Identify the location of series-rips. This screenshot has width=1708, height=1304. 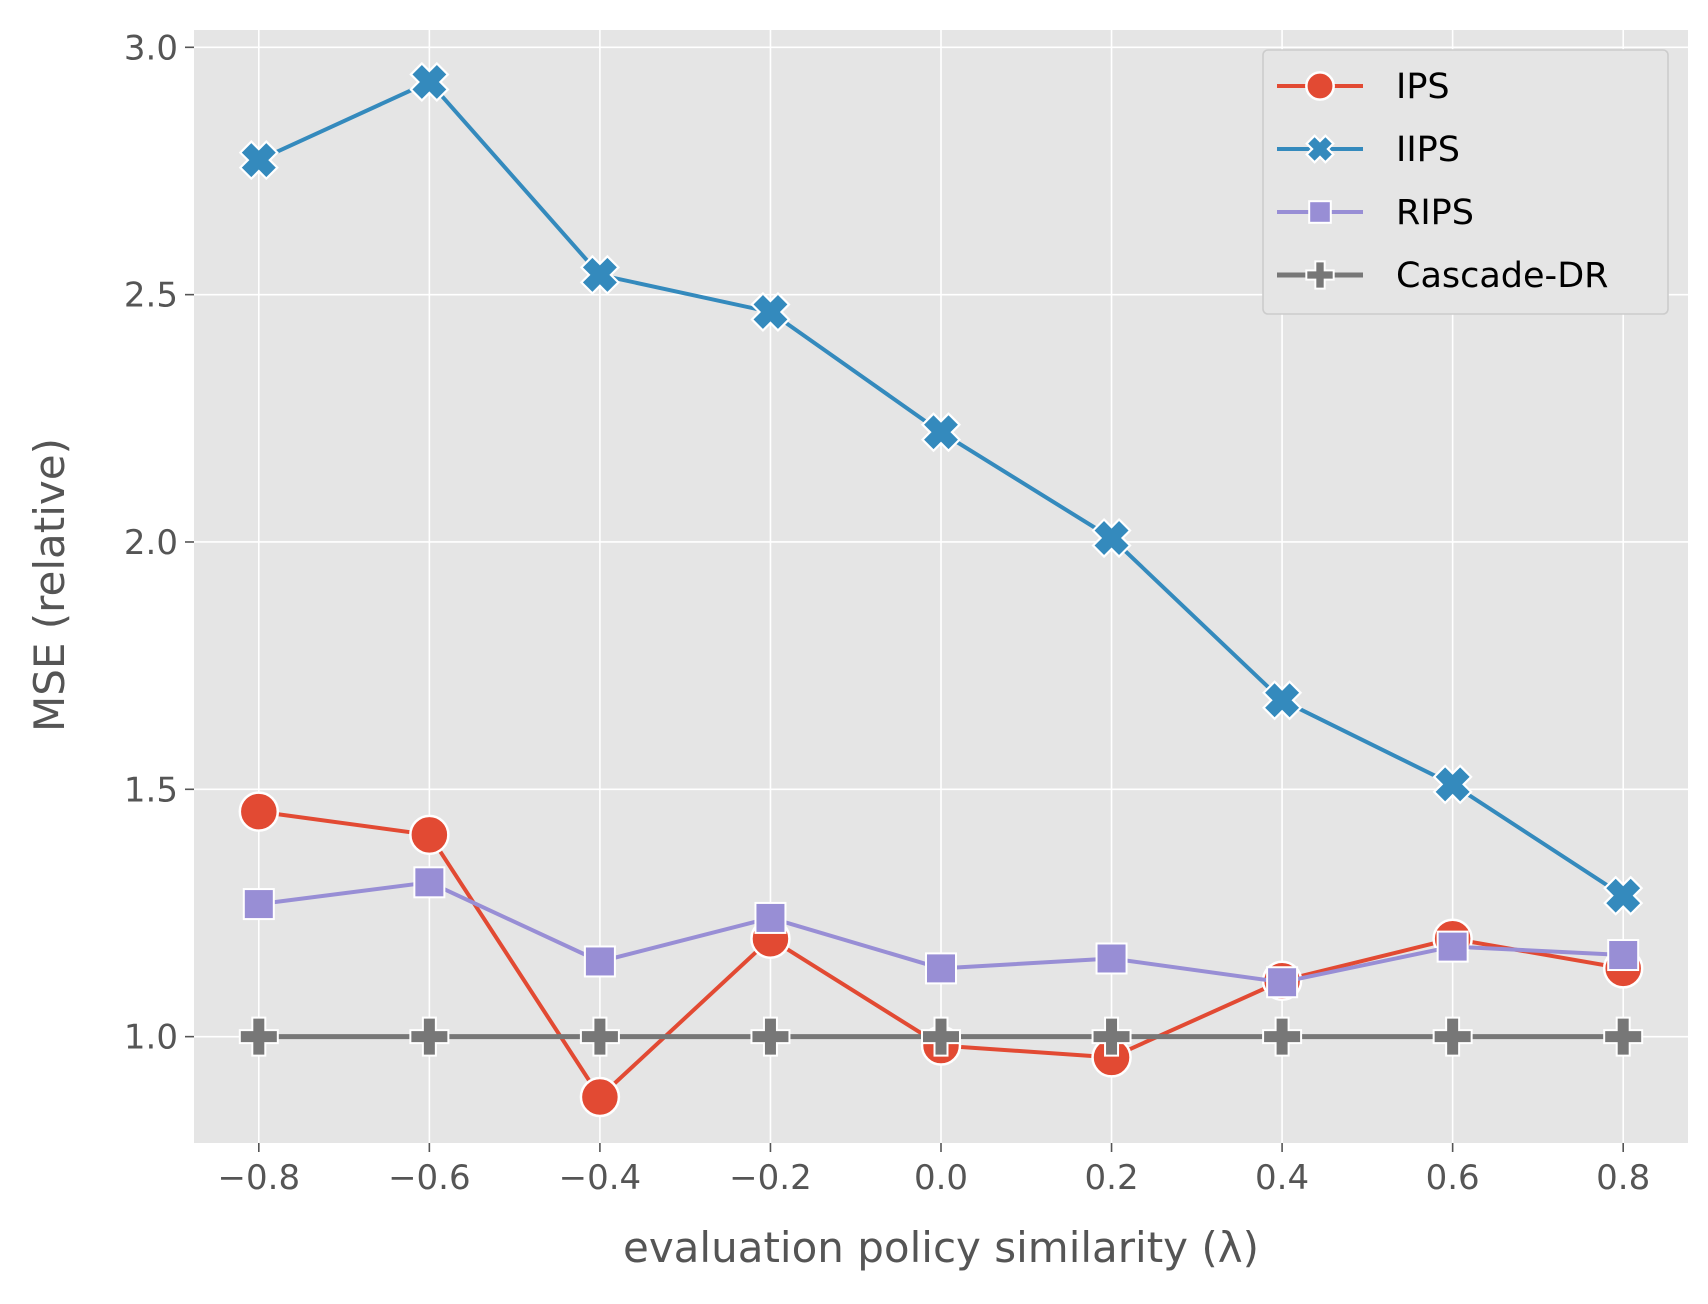
(941, 932).